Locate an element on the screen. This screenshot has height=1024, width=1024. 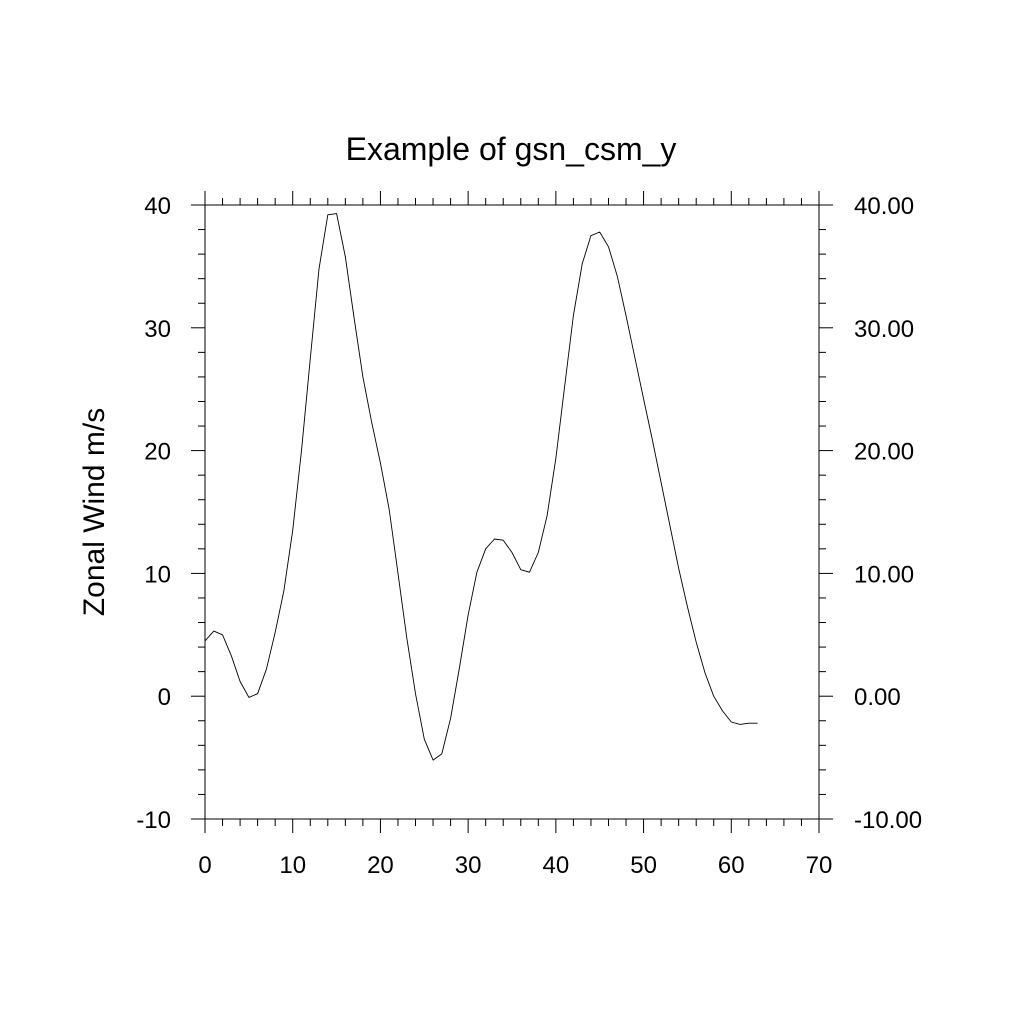
y-tick-label-right: 10.00 is located at coordinates (884, 574).